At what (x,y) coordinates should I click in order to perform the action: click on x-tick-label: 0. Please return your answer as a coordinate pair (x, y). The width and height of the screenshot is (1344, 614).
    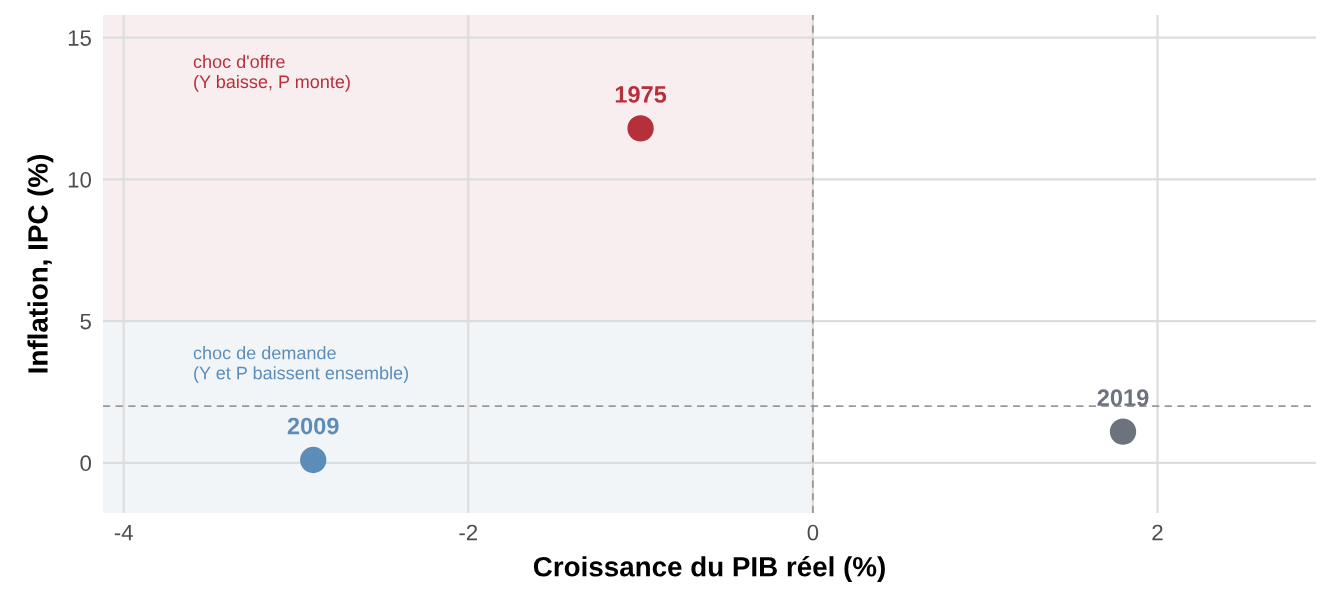
    Looking at the image, I should click on (813, 532).